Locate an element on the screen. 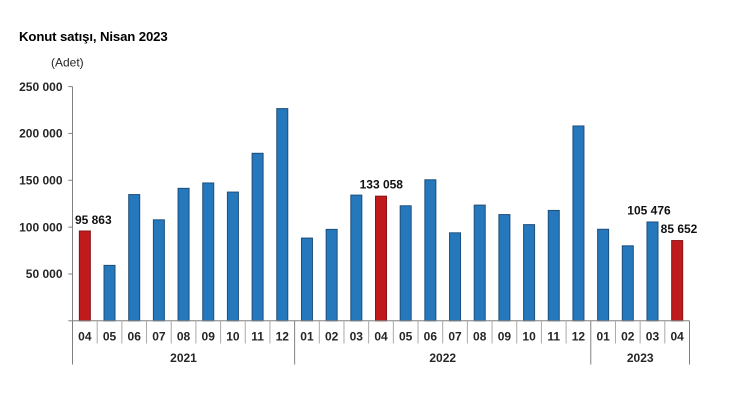 This screenshot has width=730, height=420. svg-text: 250 000 is located at coordinates (41, 87).